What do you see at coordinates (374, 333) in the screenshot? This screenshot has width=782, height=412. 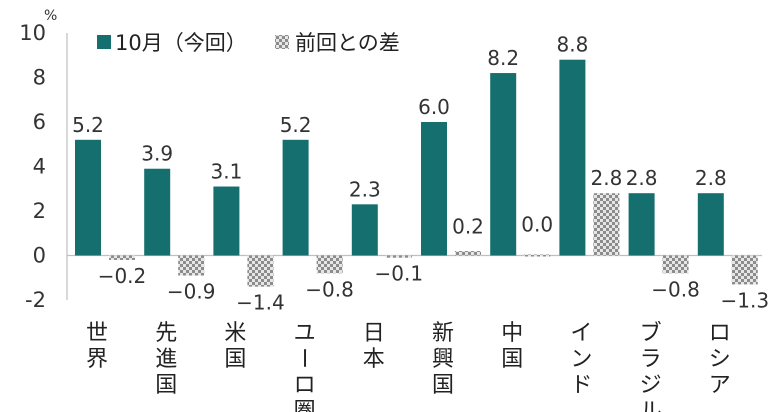 I see `category-label-char: 日` at bounding box center [374, 333].